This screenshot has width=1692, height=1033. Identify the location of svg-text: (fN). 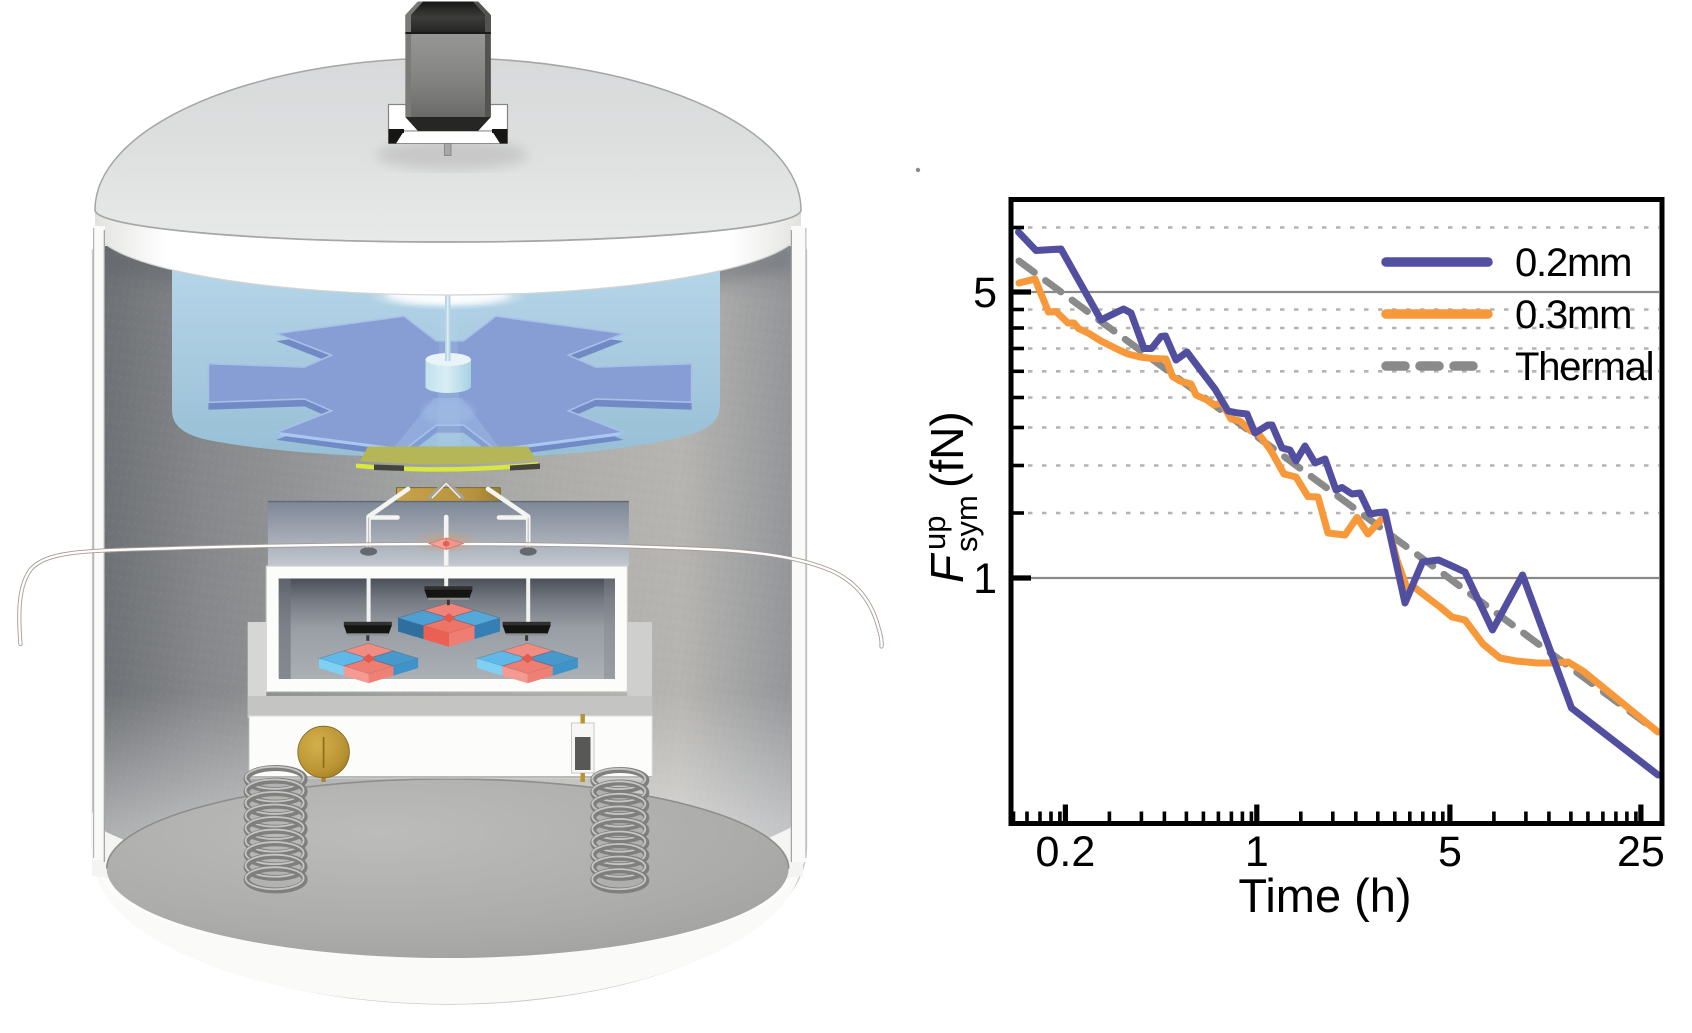
(947, 449).